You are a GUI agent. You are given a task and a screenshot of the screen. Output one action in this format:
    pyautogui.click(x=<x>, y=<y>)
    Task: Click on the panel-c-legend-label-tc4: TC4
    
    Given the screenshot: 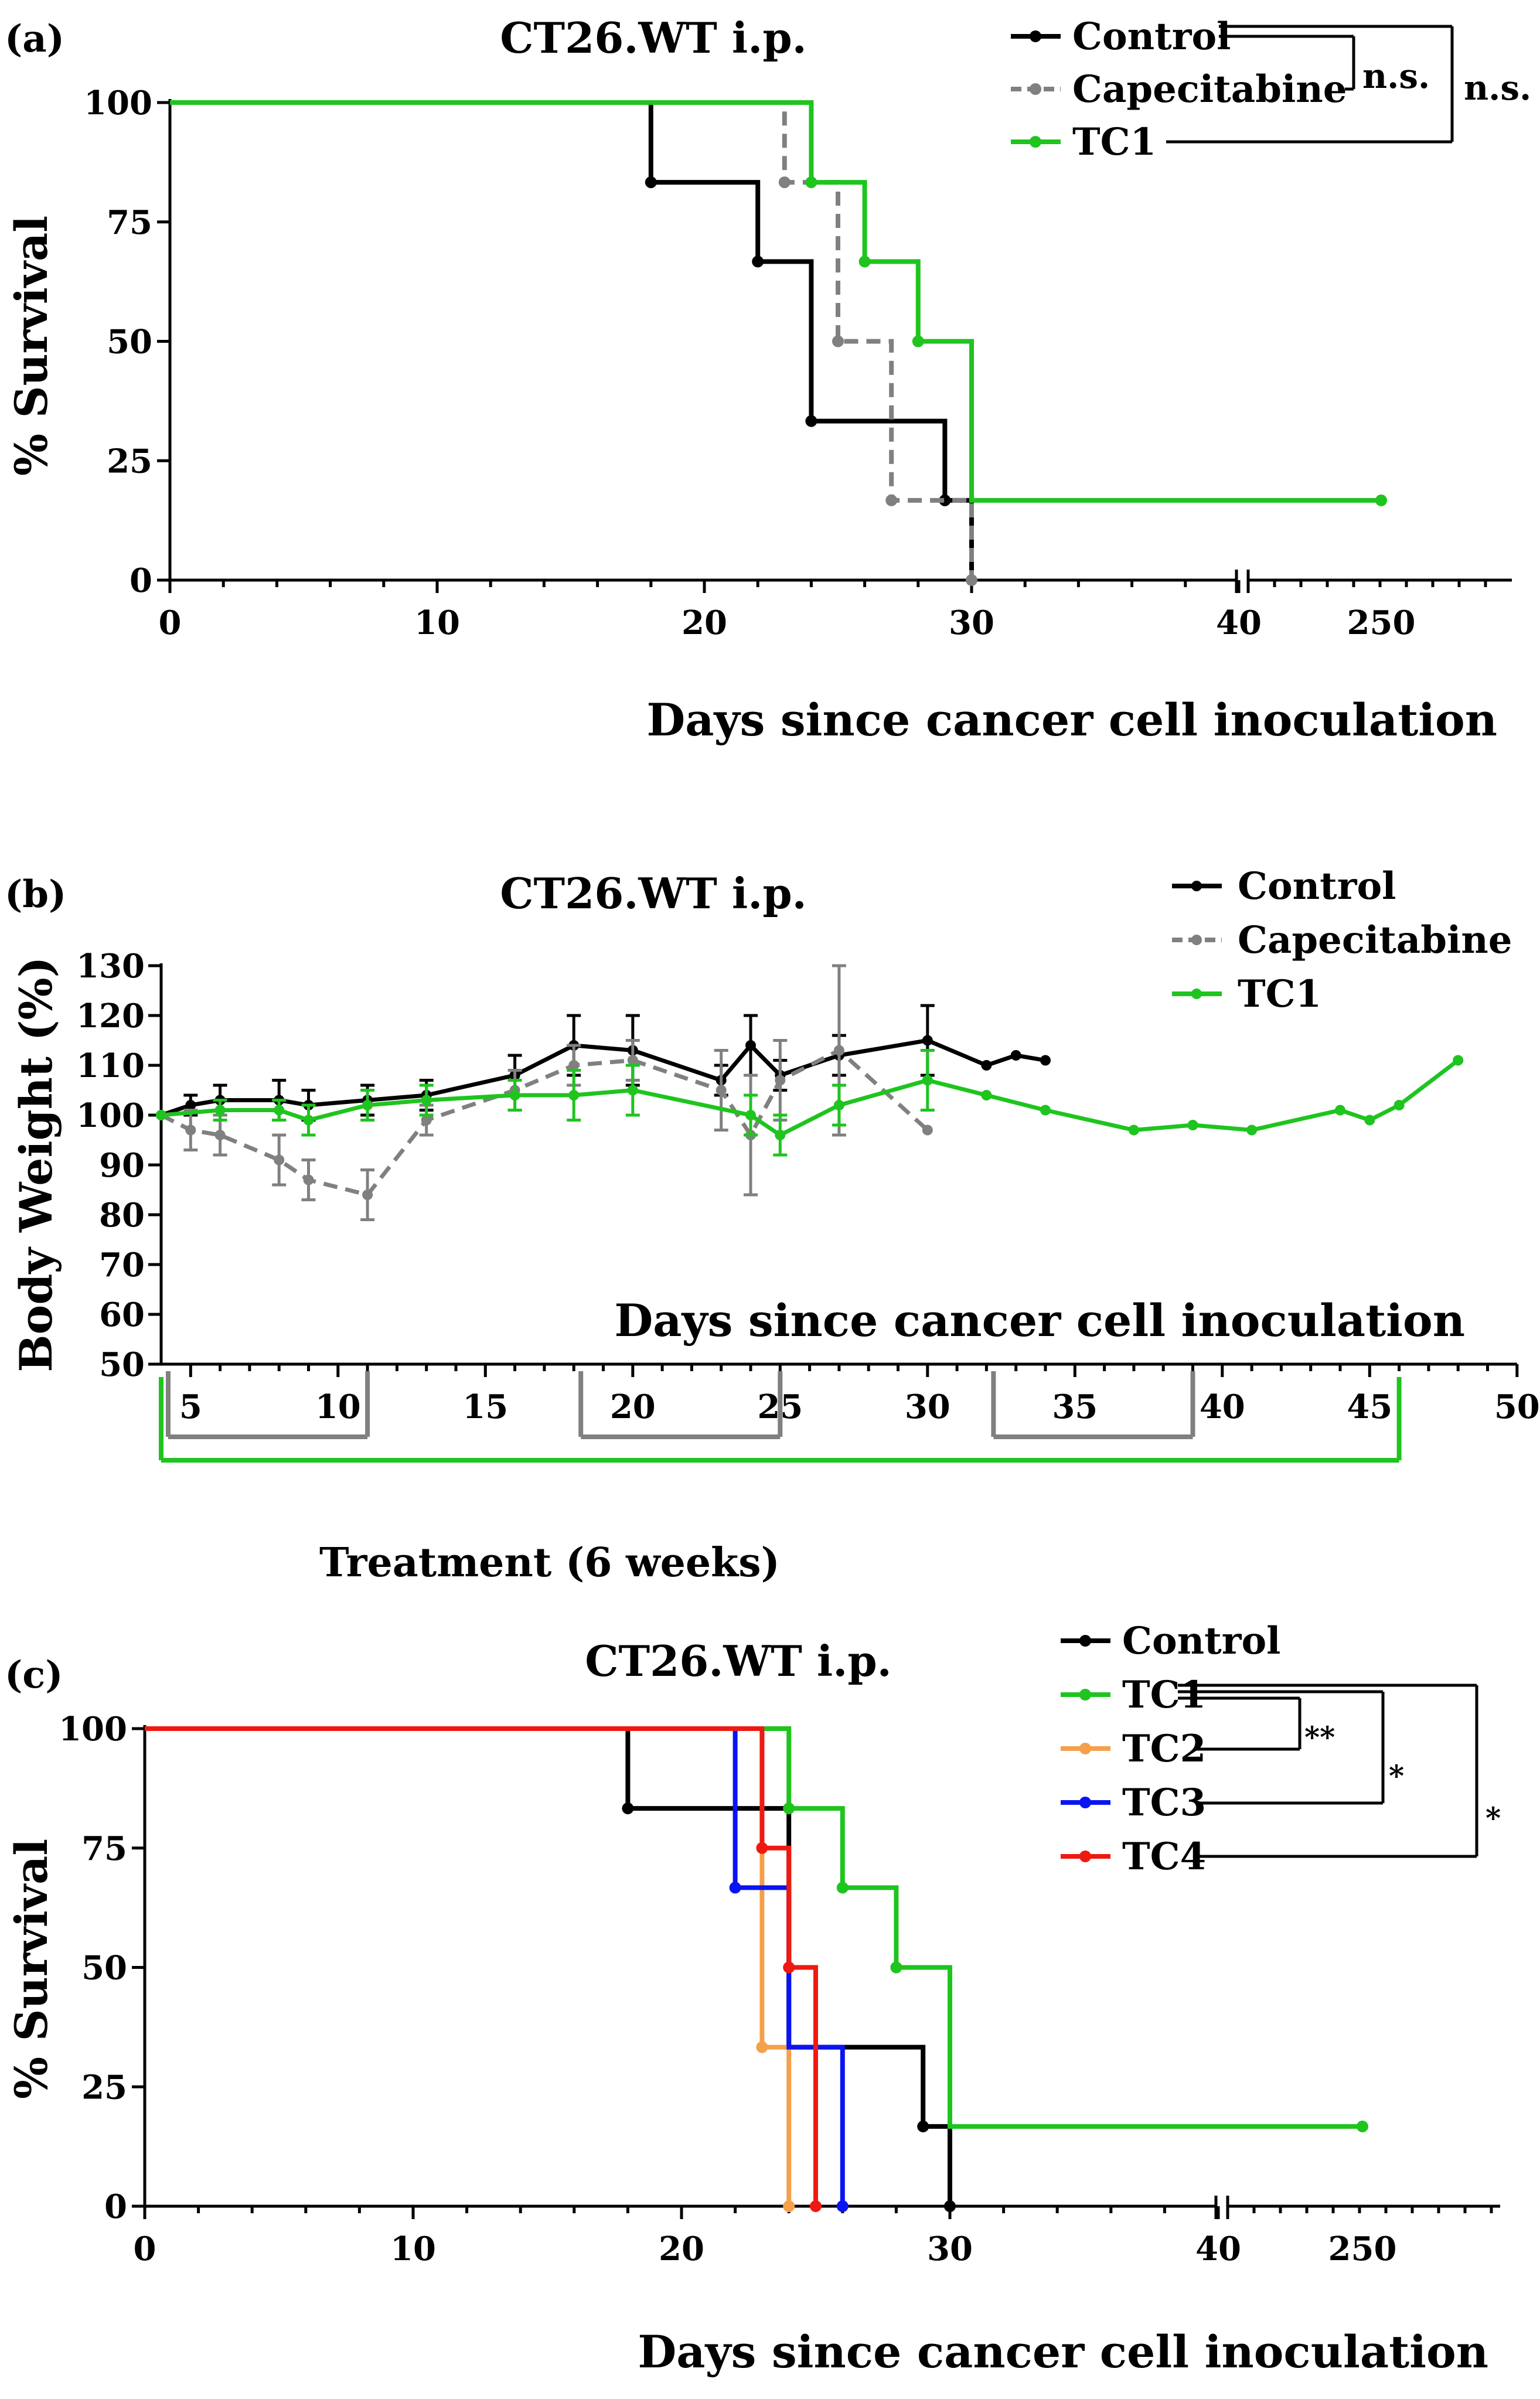 What is the action you would take?
    pyautogui.click(x=1164, y=1857)
    